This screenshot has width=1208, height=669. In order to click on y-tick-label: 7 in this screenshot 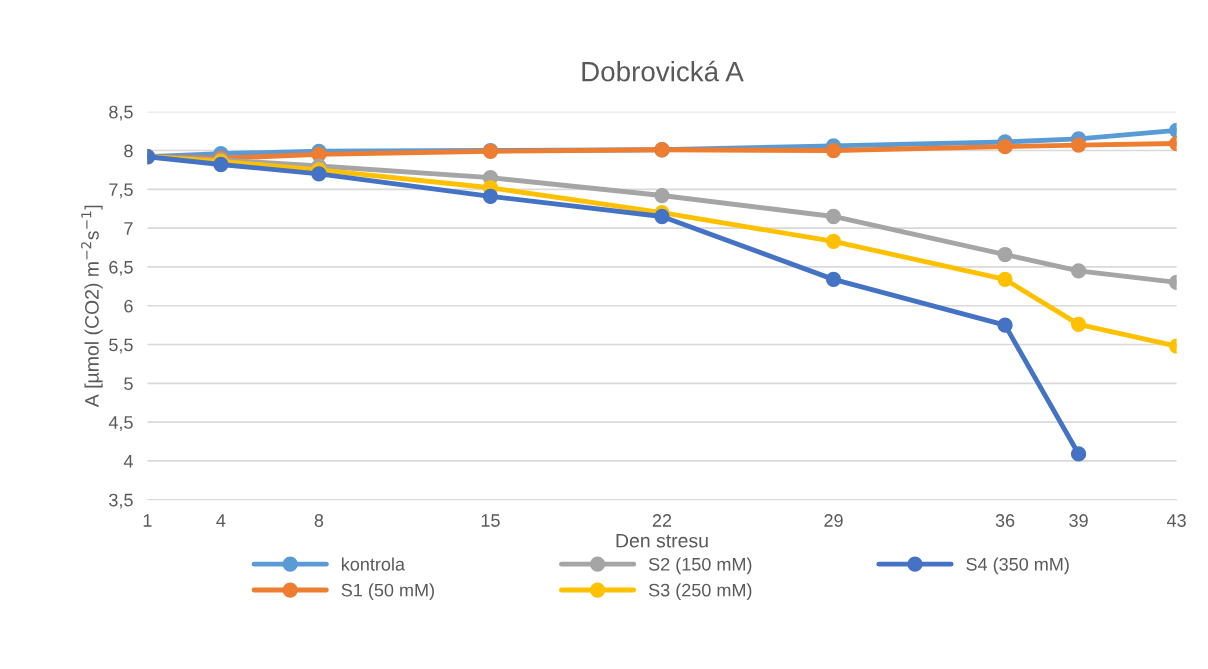, I will do `click(128, 228)`.